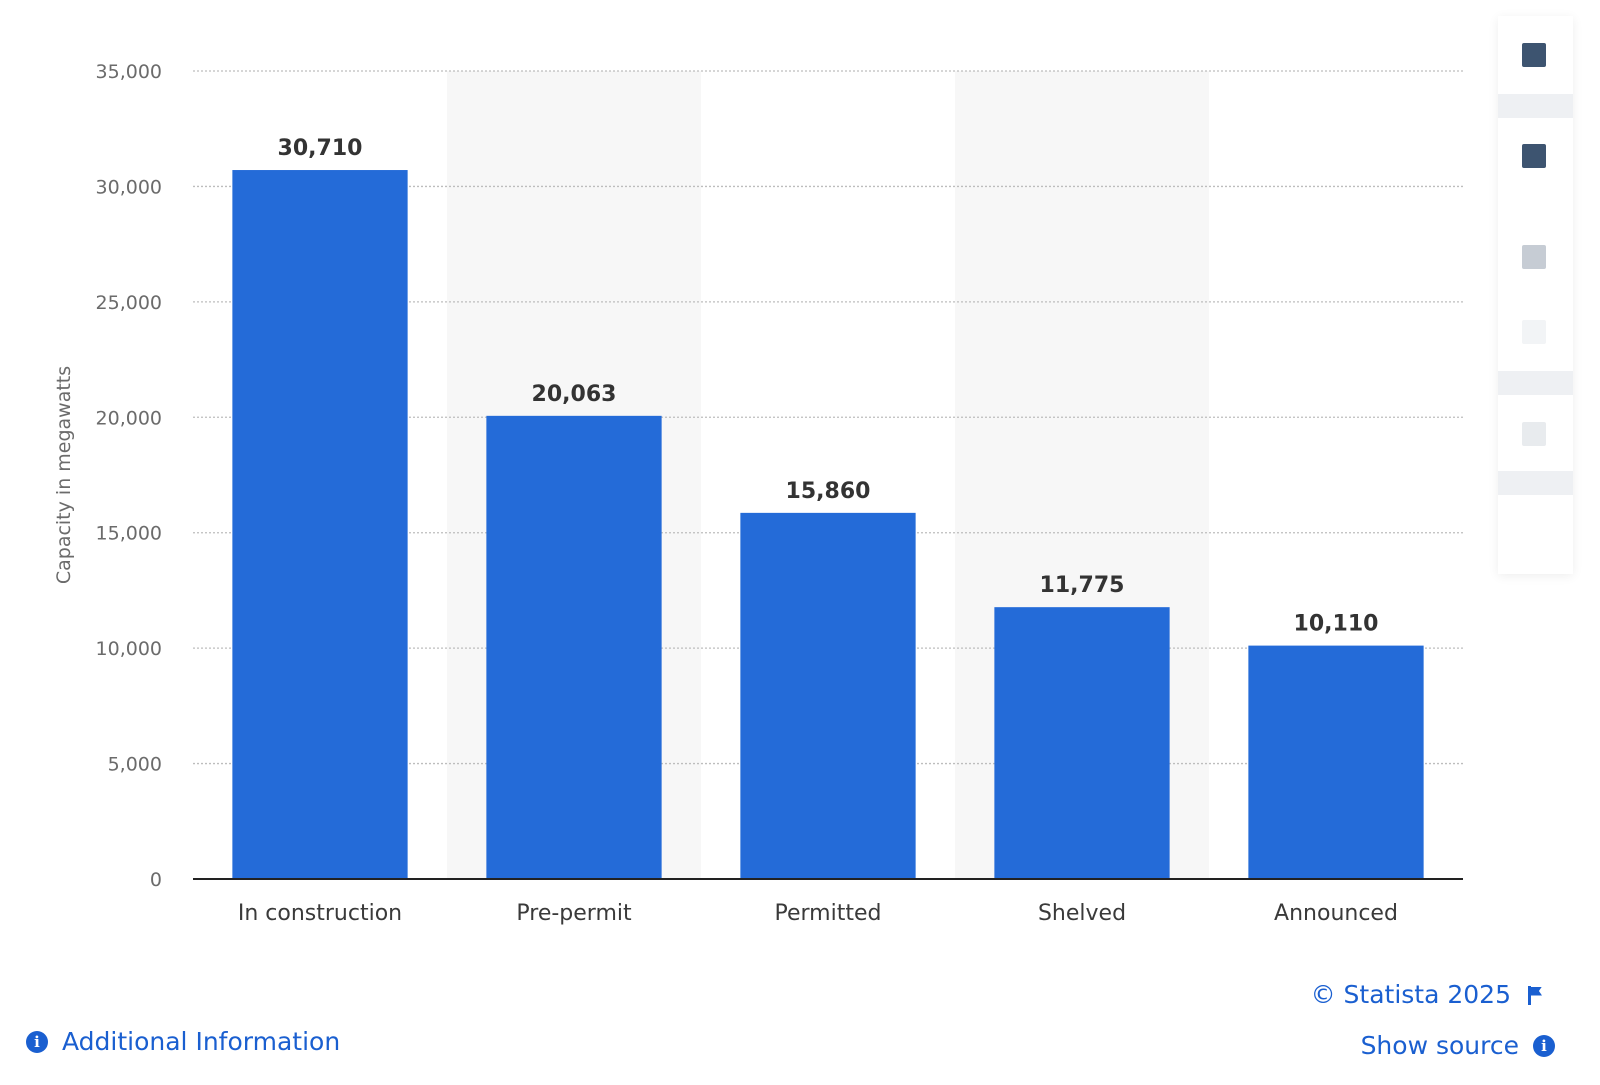 The width and height of the screenshot is (1600, 1085). What do you see at coordinates (129, 418) in the screenshot?
I see `y-tick-label: 20,000` at bounding box center [129, 418].